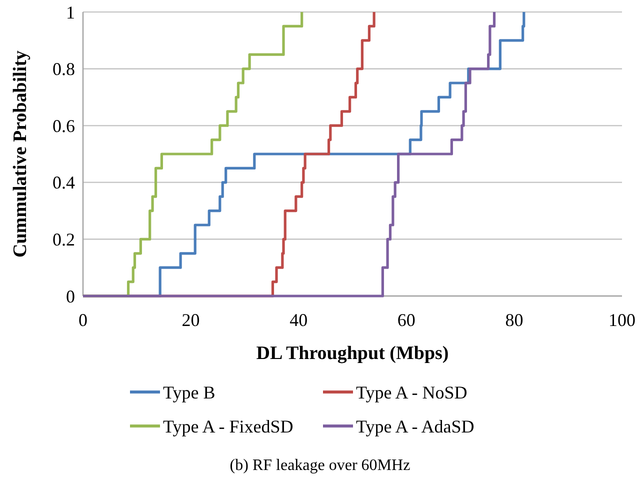 The width and height of the screenshot is (640, 487). What do you see at coordinates (320, 465) in the screenshot?
I see `text: (b) RF leakage over 60MHz` at bounding box center [320, 465].